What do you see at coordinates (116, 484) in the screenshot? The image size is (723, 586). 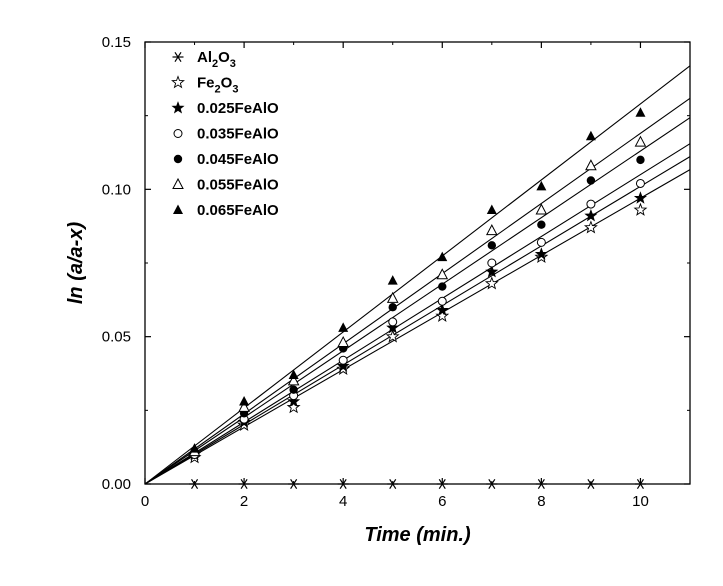 I see `y-tick-label: 0.00` at bounding box center [116, 484].